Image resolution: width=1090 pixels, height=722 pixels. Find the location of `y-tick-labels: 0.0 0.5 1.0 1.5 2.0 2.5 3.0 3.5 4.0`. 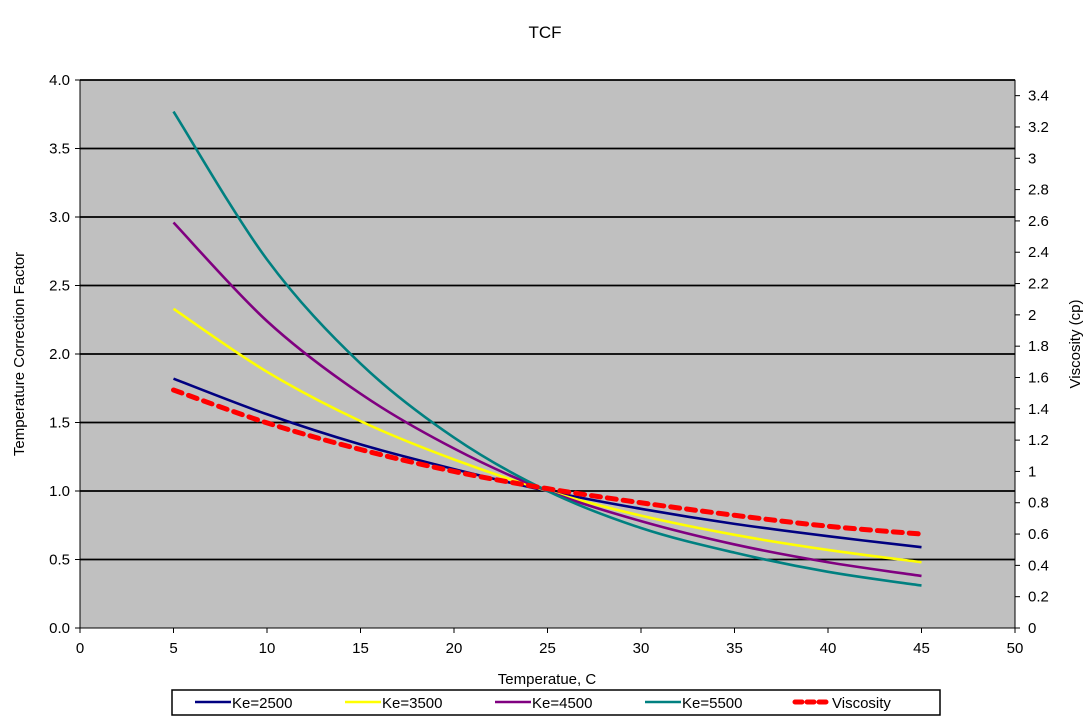

y-tick-labels: 0.0 0.5 1.0 1.5 2.0 2.5 3.0 3.5 4.0 is located at coordinates (59, 354).